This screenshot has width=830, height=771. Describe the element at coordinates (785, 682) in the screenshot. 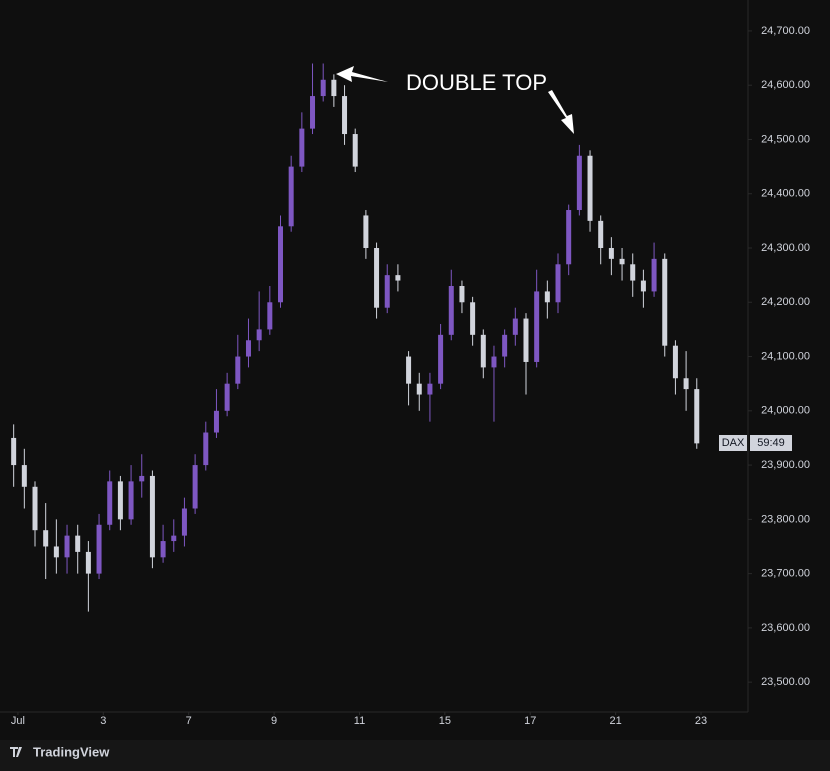

I see `y-tick-label: 23,500.00` at that location.